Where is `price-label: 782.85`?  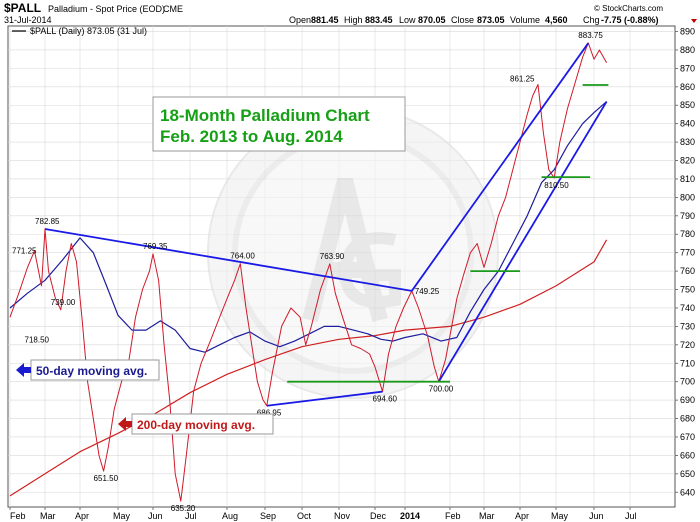
price-label: 782.85 is located at coordinates (47, 221).